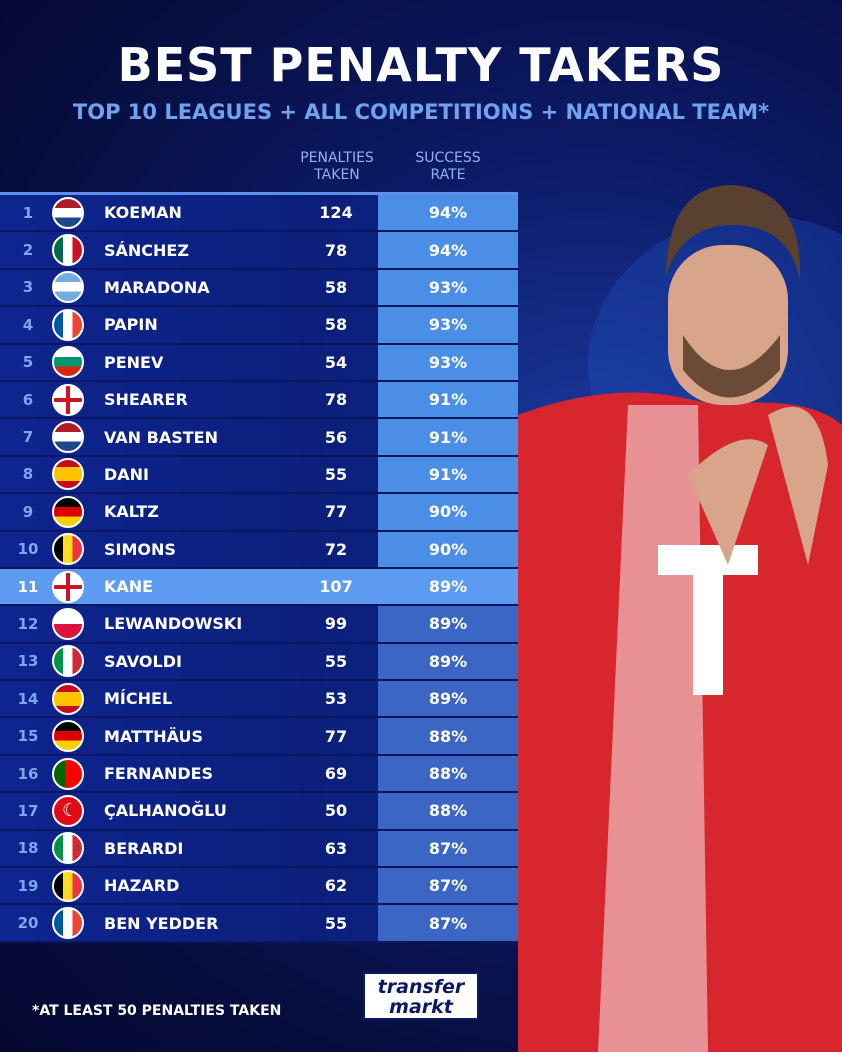 The width and height of the screenshot is (842, 1052). I want to click on logo-text: markt, so click(421, 1007).